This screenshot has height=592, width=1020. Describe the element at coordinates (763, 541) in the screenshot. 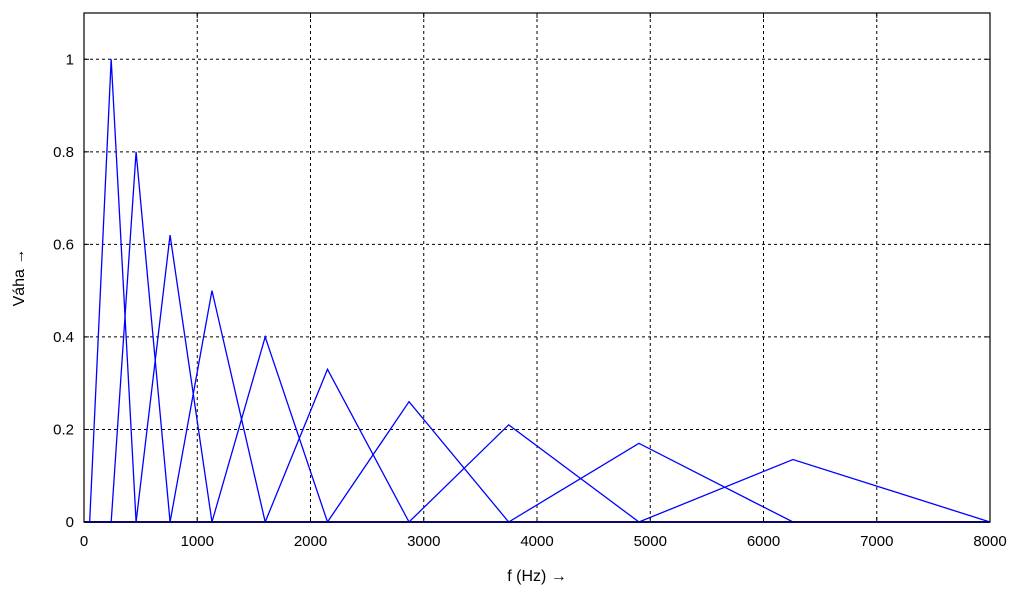

I see `x-tick-label: 6000` at that location.